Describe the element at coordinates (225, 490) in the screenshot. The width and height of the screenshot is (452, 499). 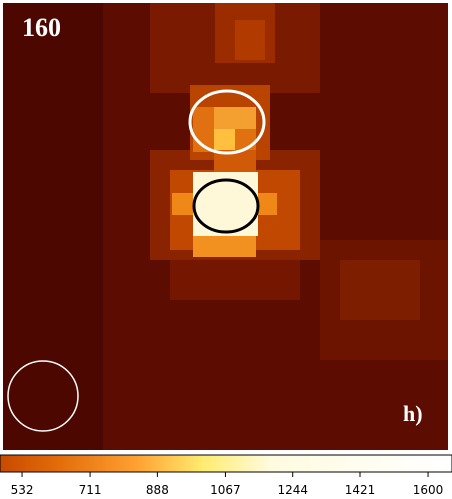
I see `tick-label: 1067` at that location.